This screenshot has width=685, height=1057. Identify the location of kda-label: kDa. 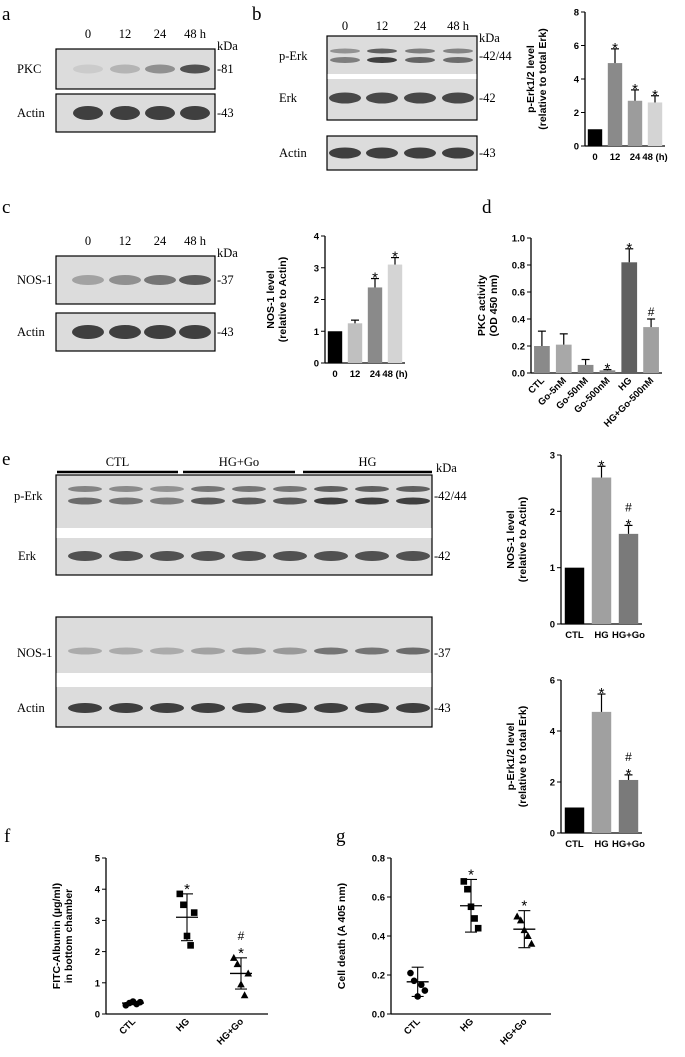
(489, 38).